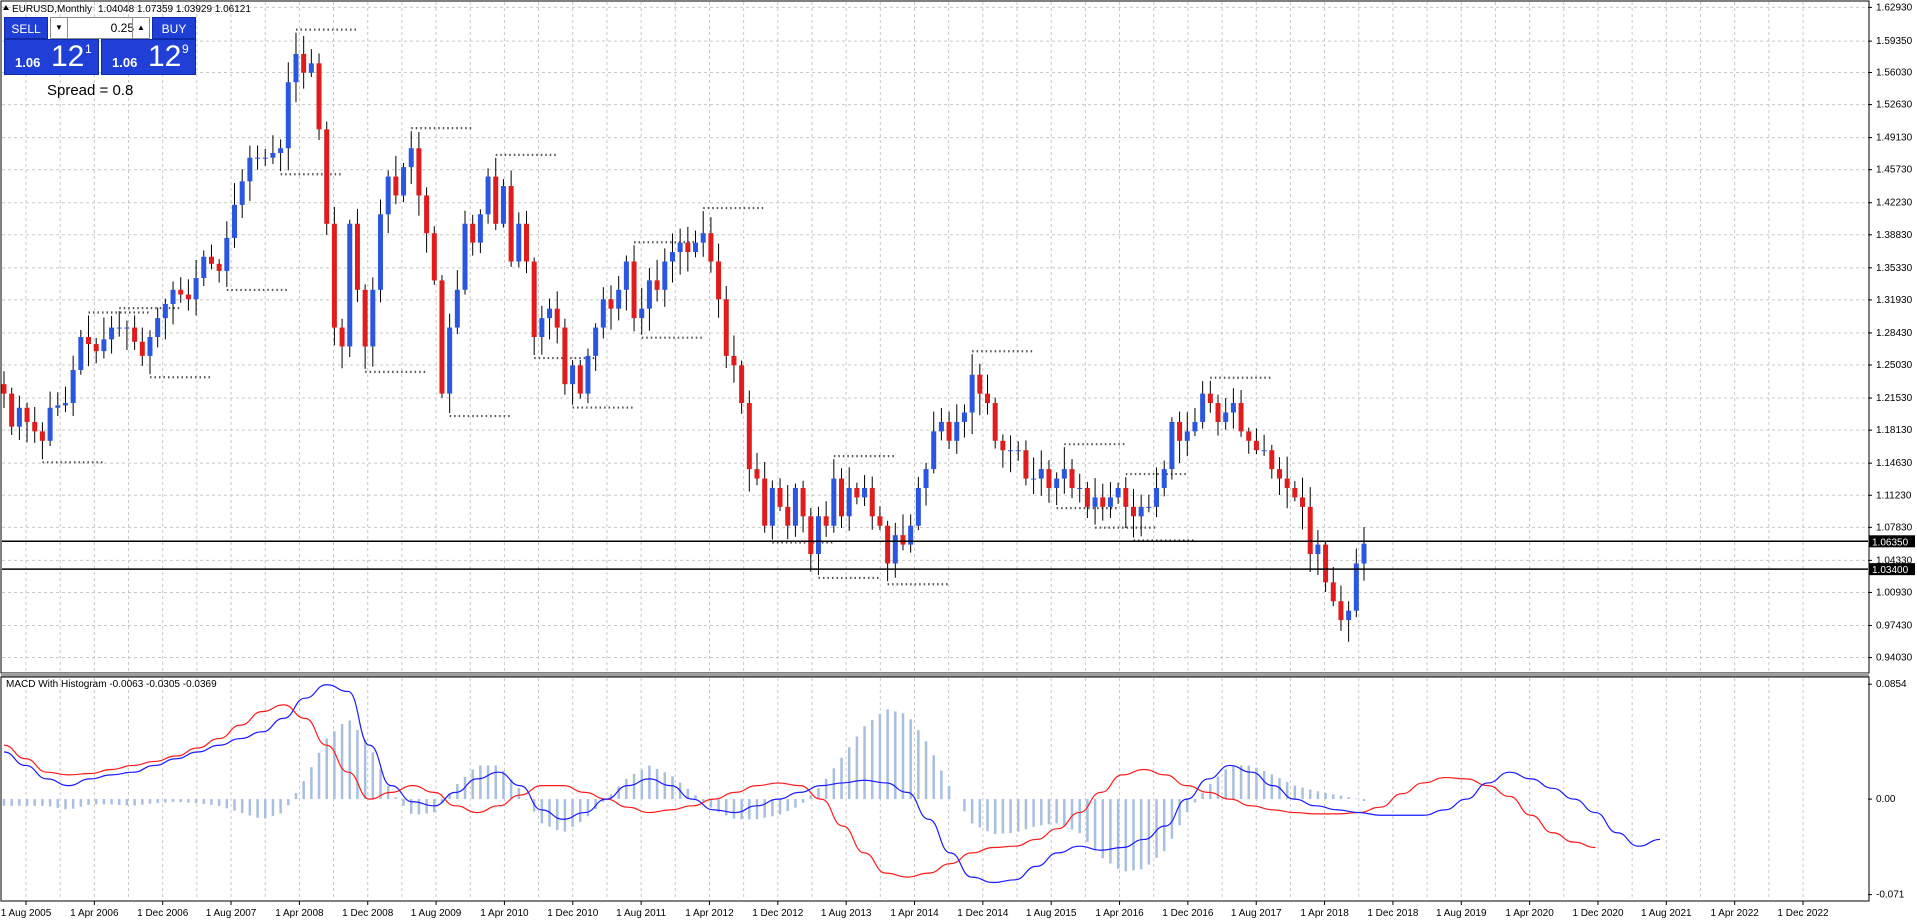 The image size is (1917, 923). What do you see at coordinates (709, 913) in the screenshot?
I see `time-tick-label: 1 Apr 2012` at bounding box center [709, 913].